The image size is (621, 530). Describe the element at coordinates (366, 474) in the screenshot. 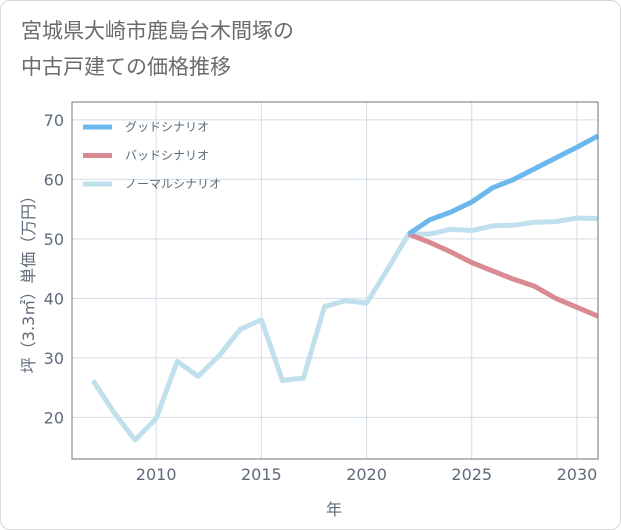

I see `x-tick-label-2020: 2020` at that location.